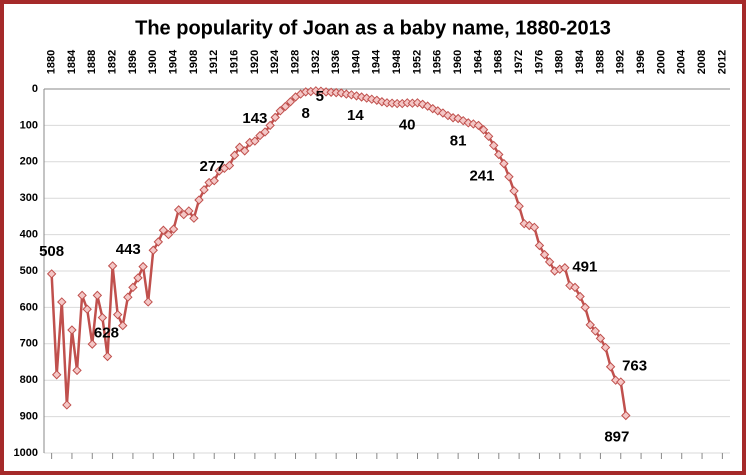  Describe the element at coordinates (234, 62) in the screenshot. I see `x-tick-label: 1916` at that location.